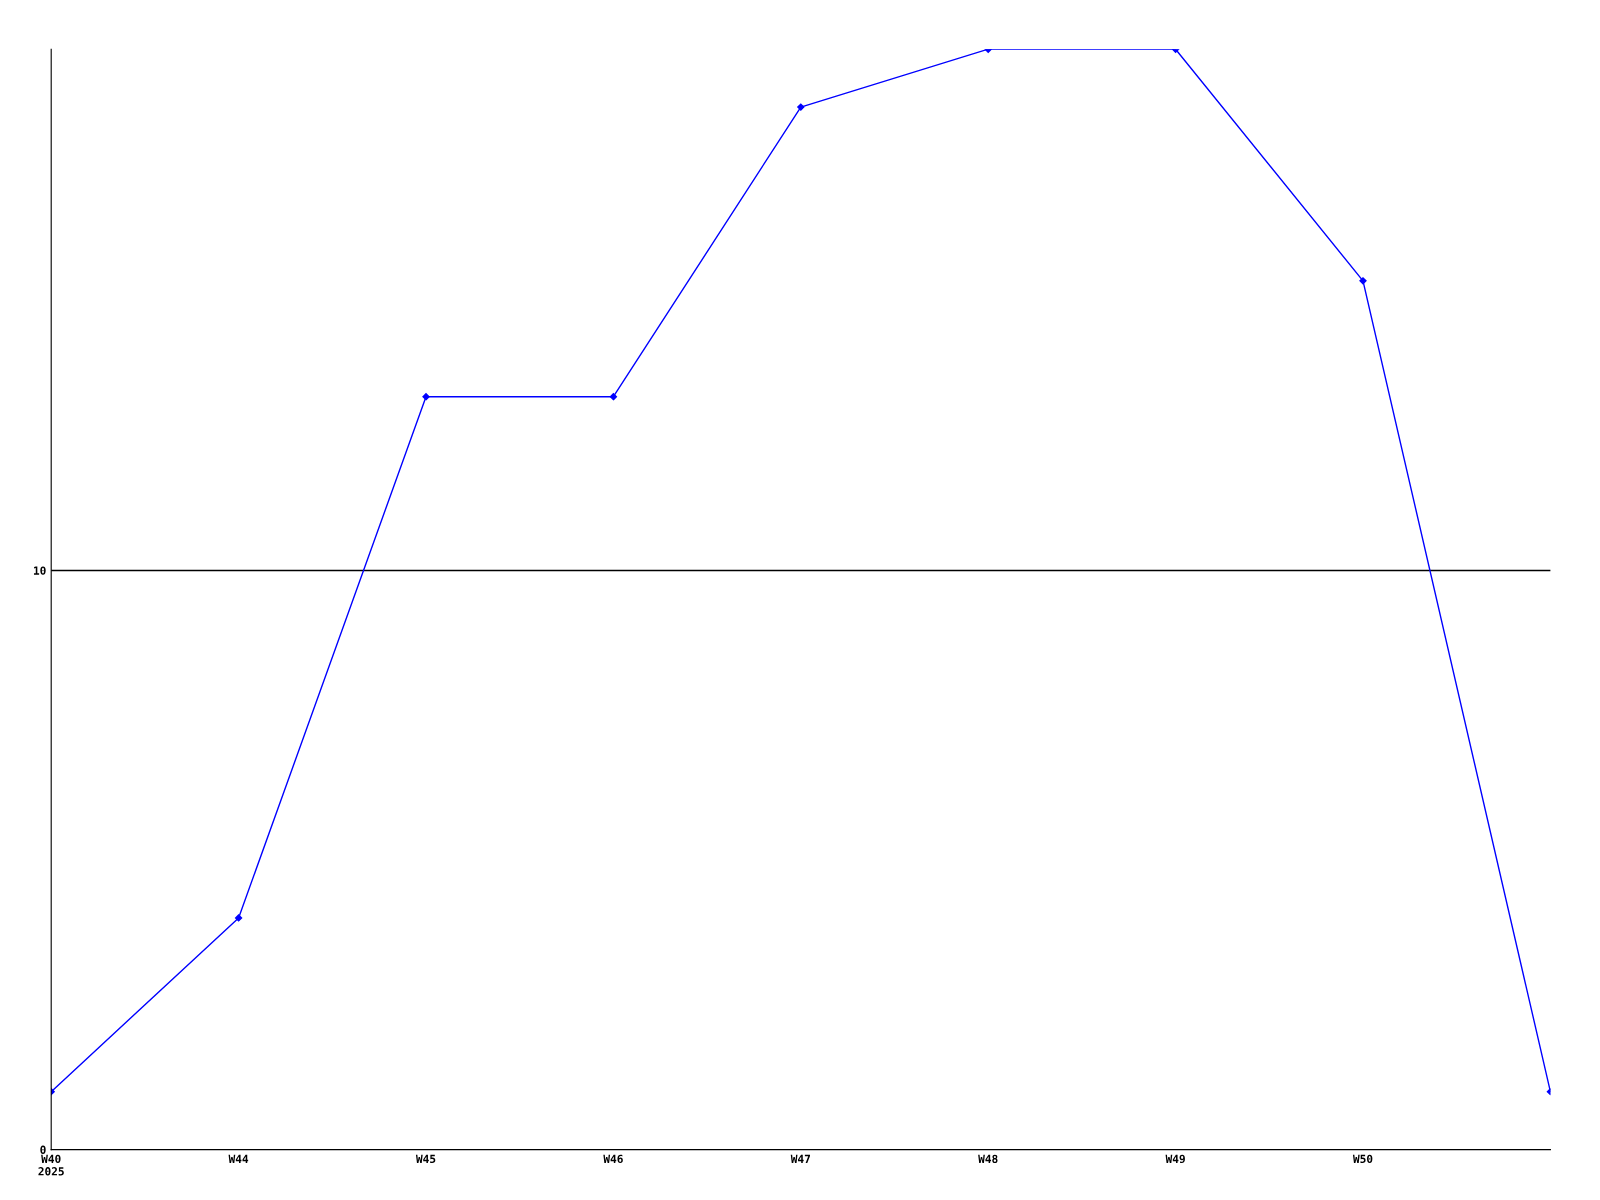 This screenshot has height=1200, width=1600. I want to click on x-tick-label: W45, so click(425, 1159).